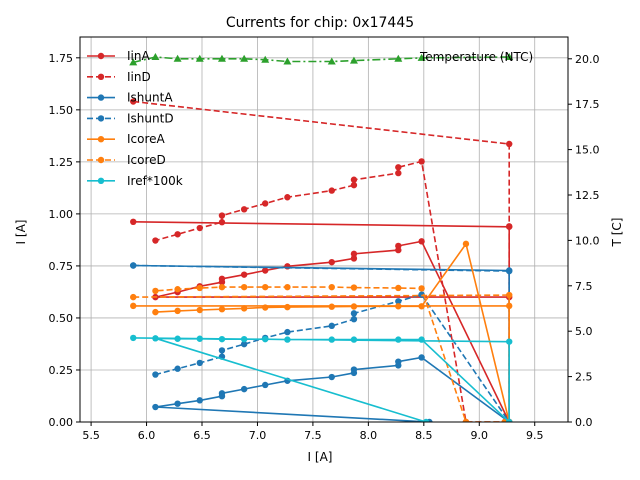 The height and width of the screenshot is (480, 640). Describe the element at coordinates (155, 181) in the screenshot. I see `legend-label: Iref*100k` at that location.